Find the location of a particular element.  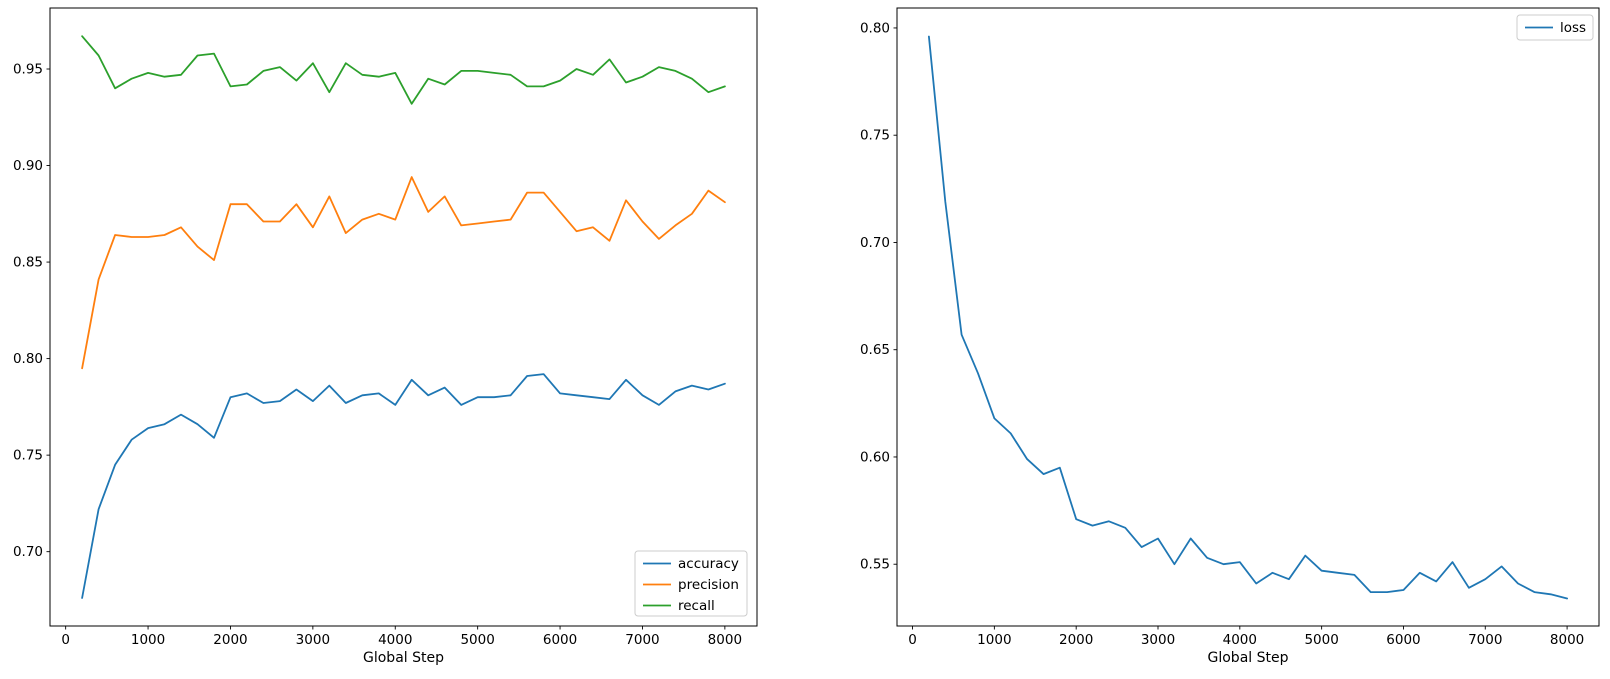

legend-label-precision: precision is located at coordinates (708, 585).